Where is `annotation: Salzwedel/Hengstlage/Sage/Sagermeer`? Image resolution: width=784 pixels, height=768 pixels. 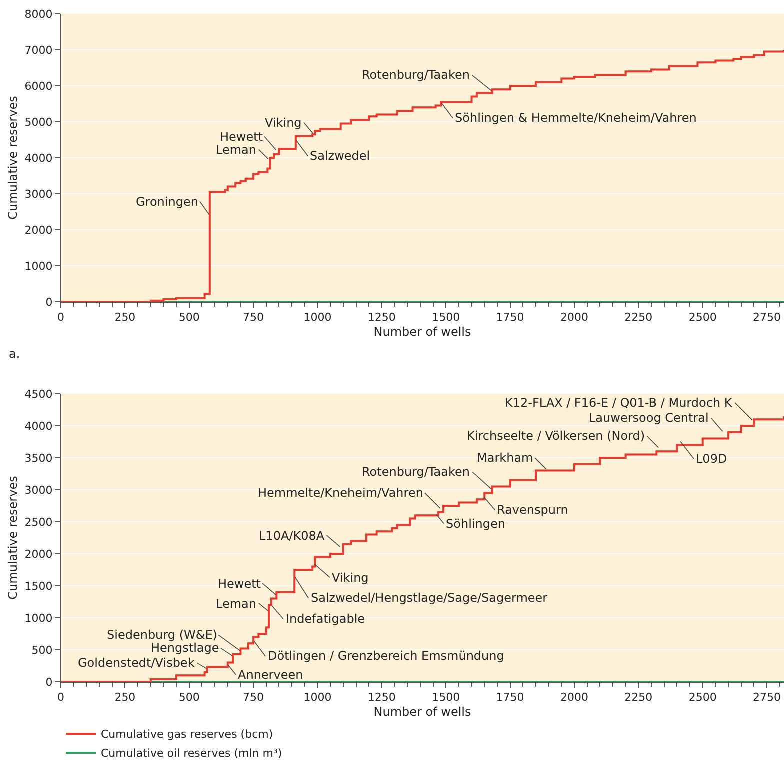 annotation: Salzwedel/Hengstlage/Sage/Sagermeer is located at coordinates (429, 598).